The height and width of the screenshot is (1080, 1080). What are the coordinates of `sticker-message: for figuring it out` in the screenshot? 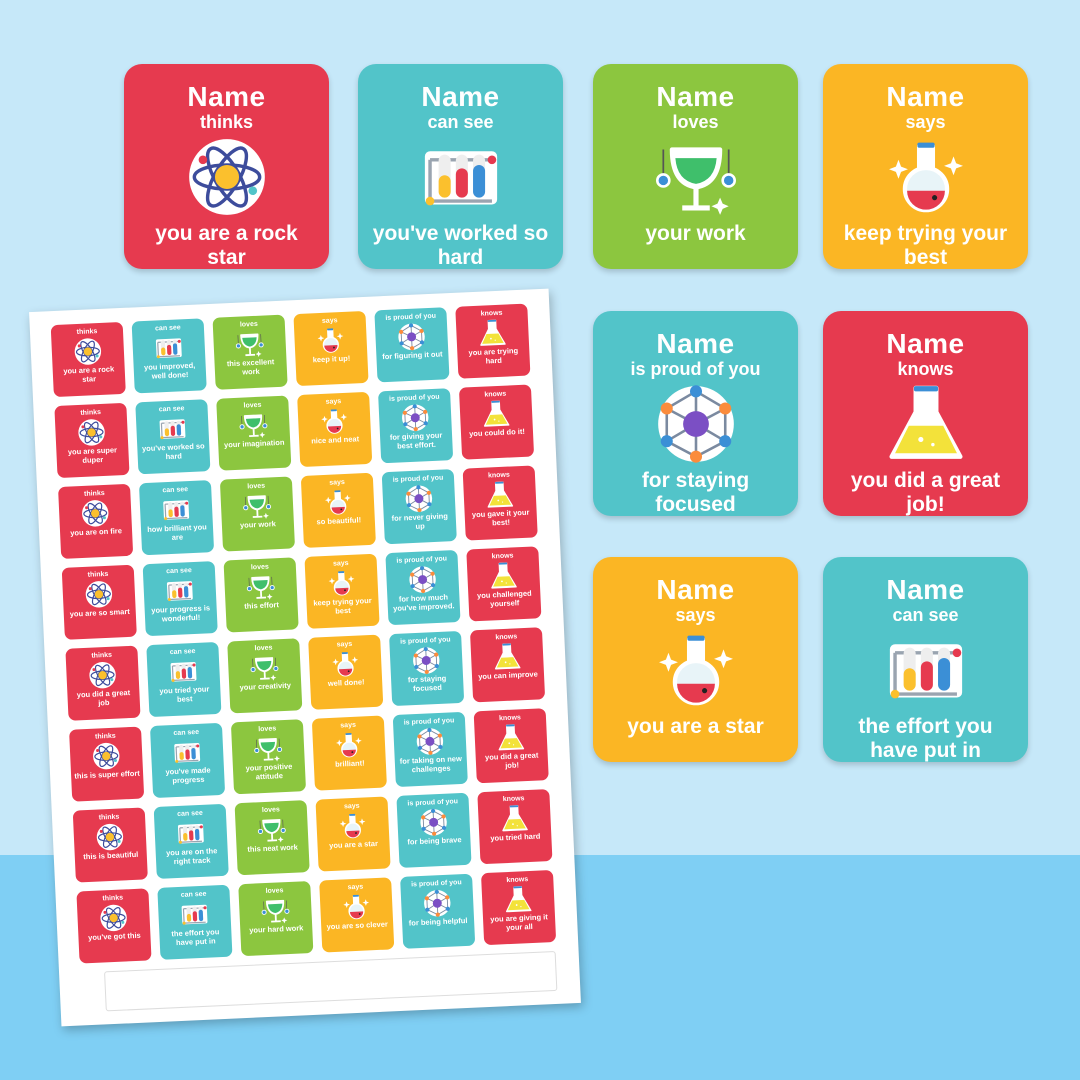 It's located at (412, 355).